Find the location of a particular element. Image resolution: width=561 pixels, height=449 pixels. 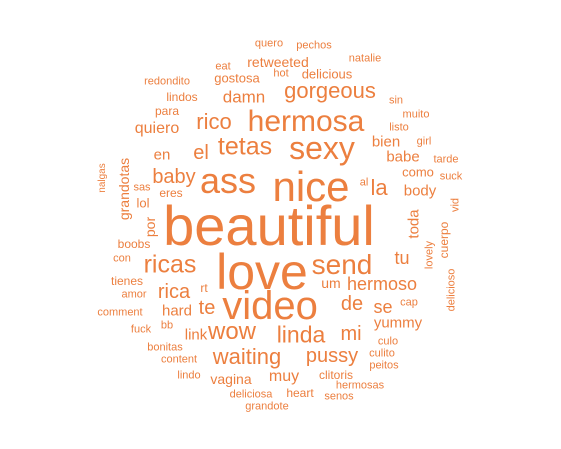

word-babe: babe is located at coordinates (403, 157).